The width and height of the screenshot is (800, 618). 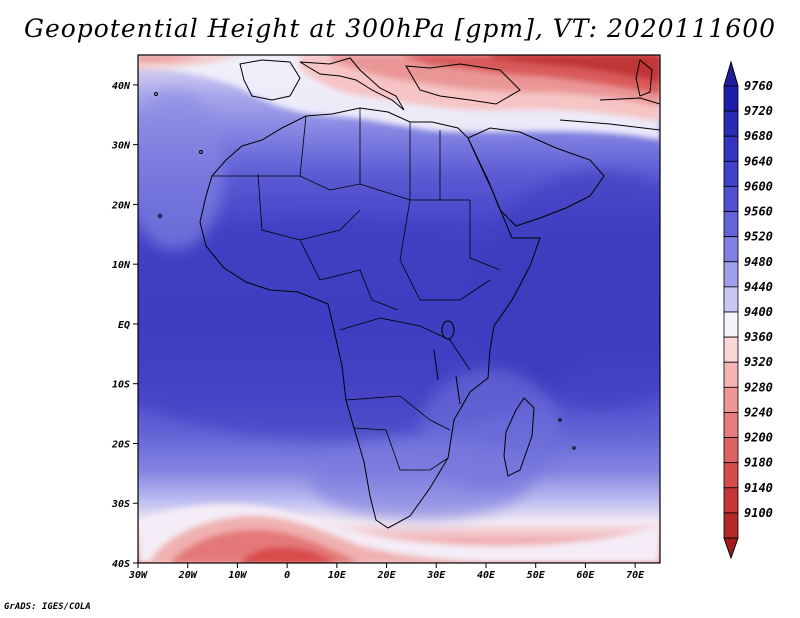 I want to click on colorbar-label: 9680, so click(x=758, y=136).